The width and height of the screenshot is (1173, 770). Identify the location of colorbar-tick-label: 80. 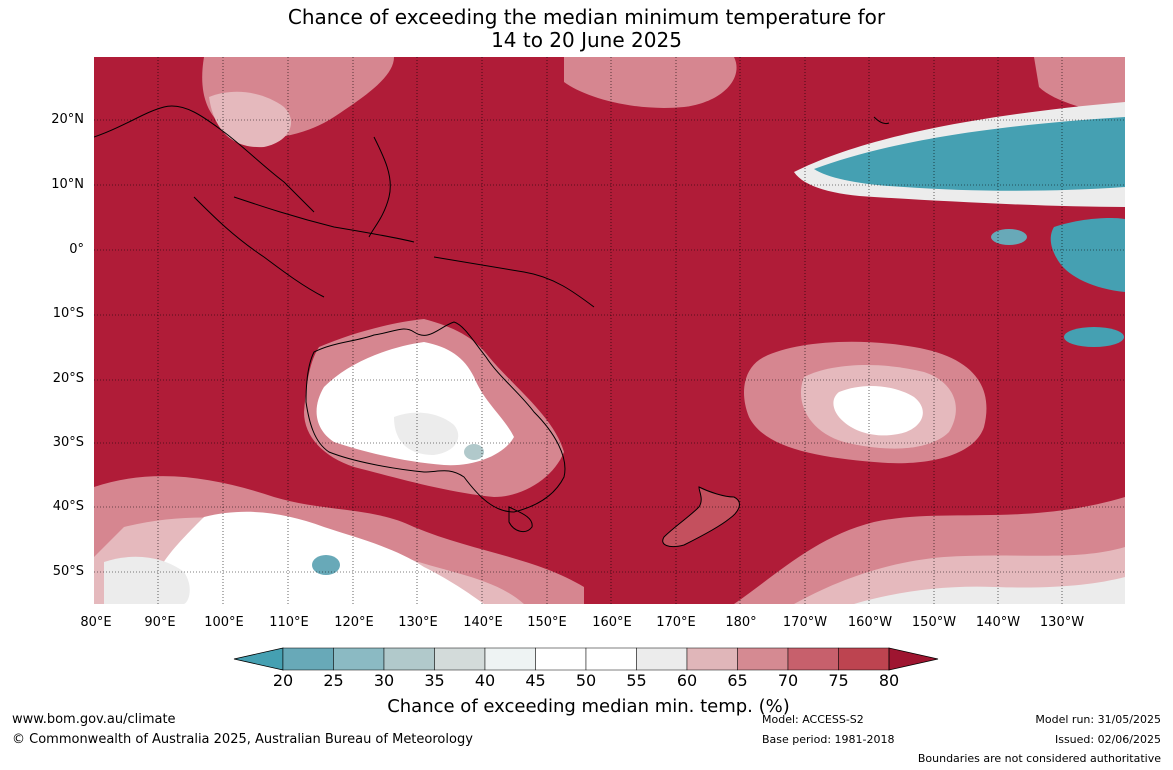
(889, 680).